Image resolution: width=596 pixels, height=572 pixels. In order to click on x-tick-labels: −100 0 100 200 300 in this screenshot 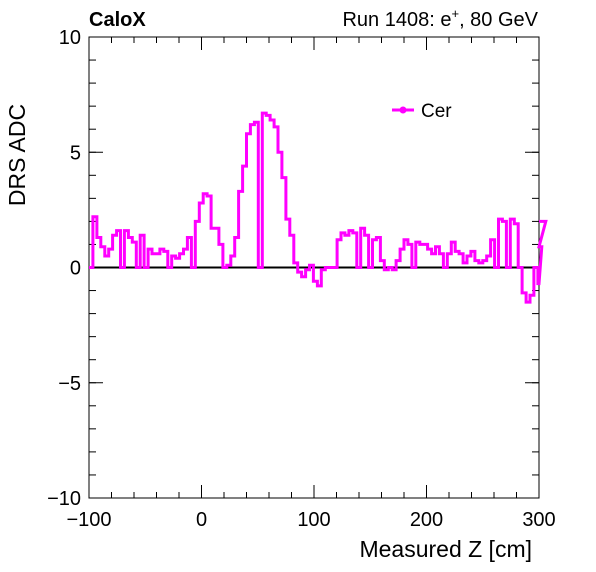, I will do `click(310, 520)`.